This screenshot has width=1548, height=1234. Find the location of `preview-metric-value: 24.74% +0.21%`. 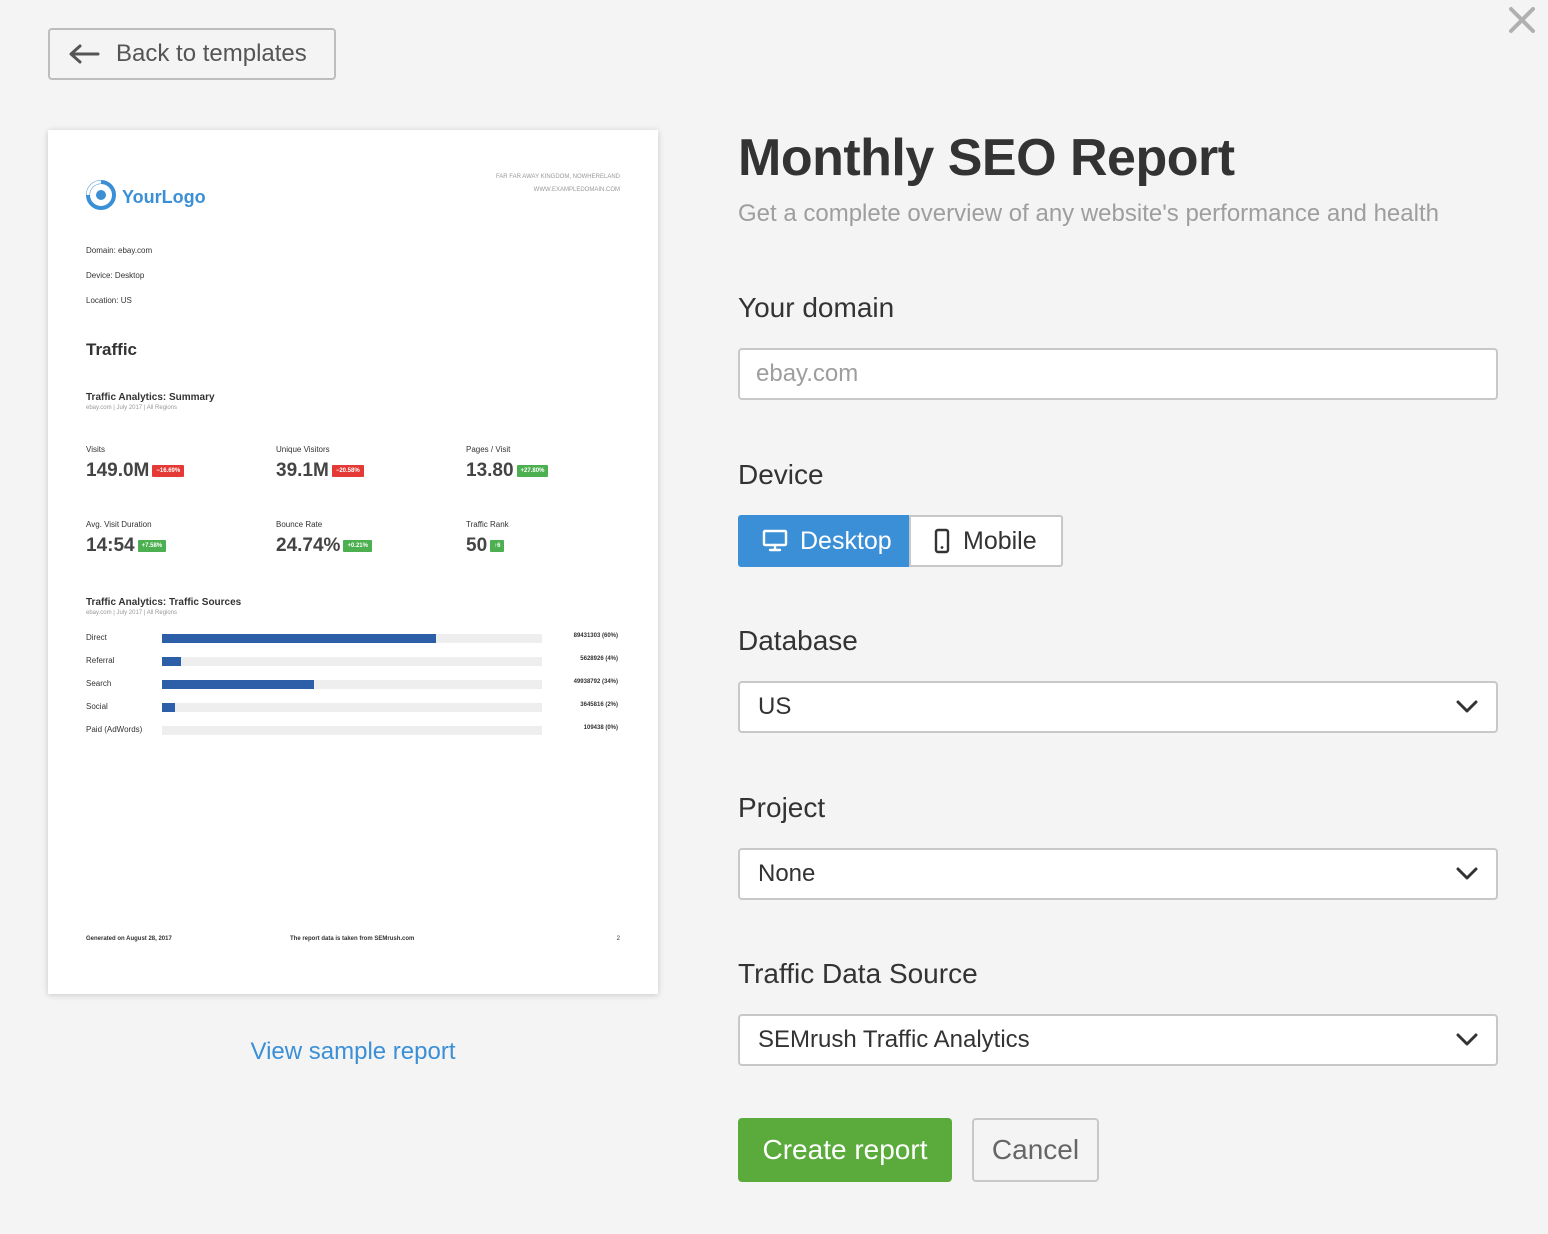

preview-metric-value: 24.74% +0.21% is located at coordinates (324, 546).